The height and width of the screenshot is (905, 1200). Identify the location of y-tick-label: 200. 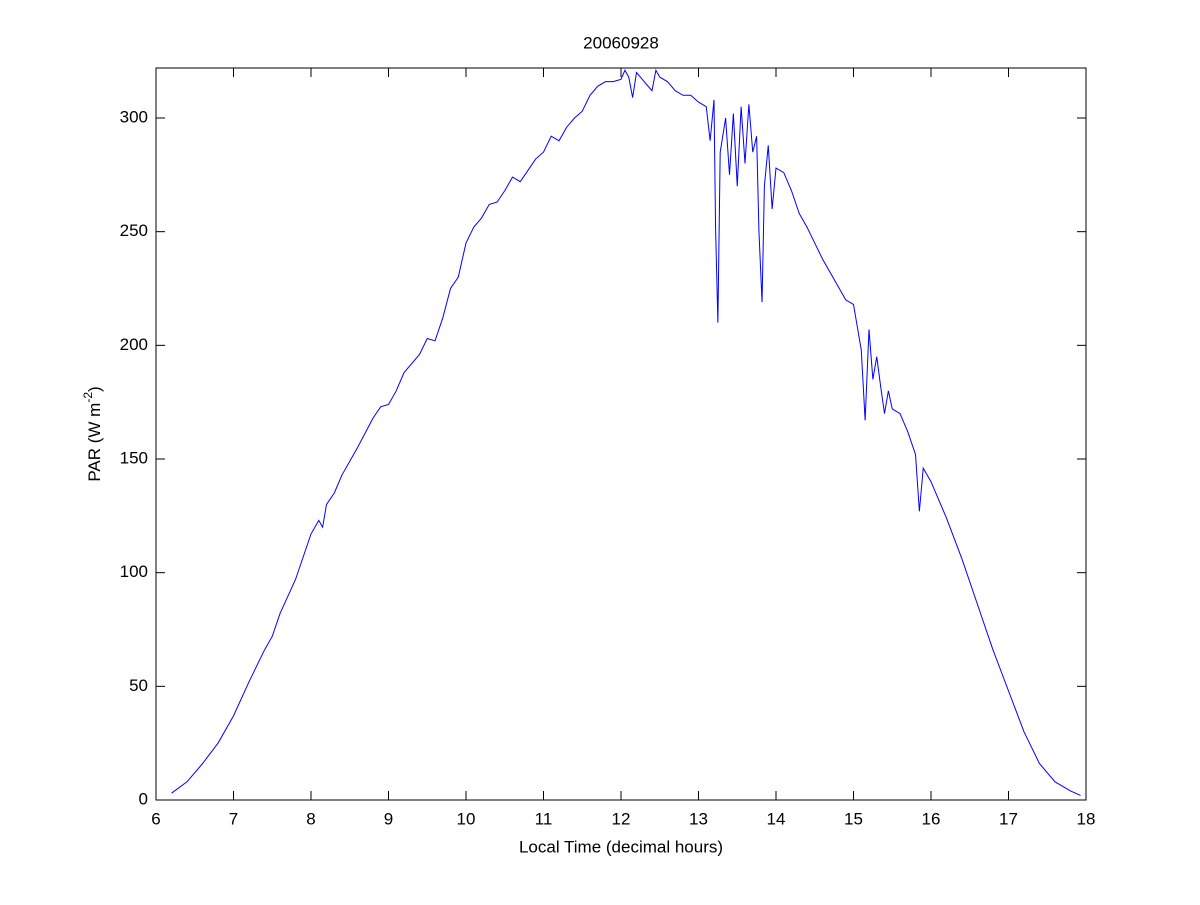
(134, 344).